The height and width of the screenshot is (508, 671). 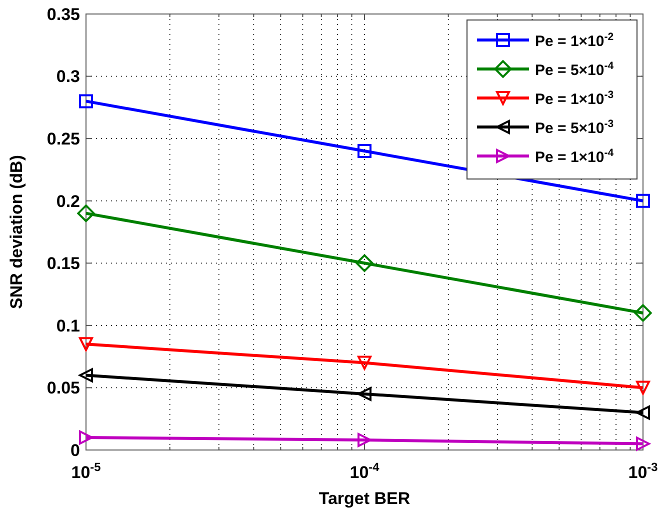 What do you see at coordinates (574, 98) in the screenshot?
I see `legend-label: Pe = 1×10$^{-3}$` at bounding box center [574, 98].